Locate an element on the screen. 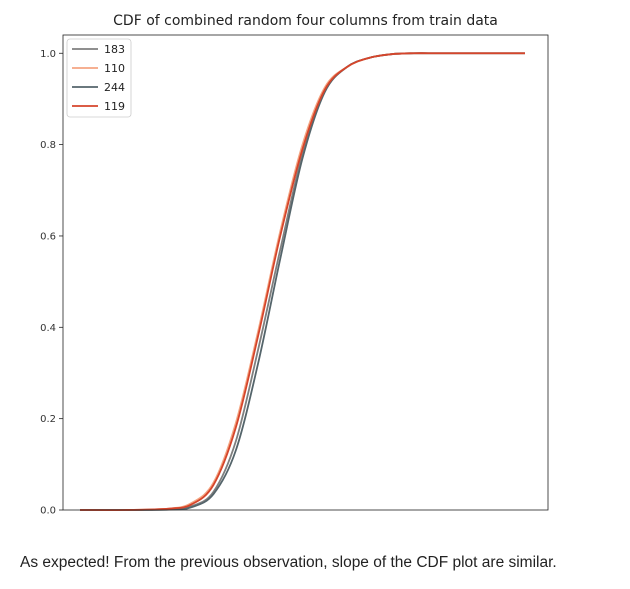 The width and height of the screenshot is (630, 589). legend-label-244: 244 is located at coordinates (114, 87).